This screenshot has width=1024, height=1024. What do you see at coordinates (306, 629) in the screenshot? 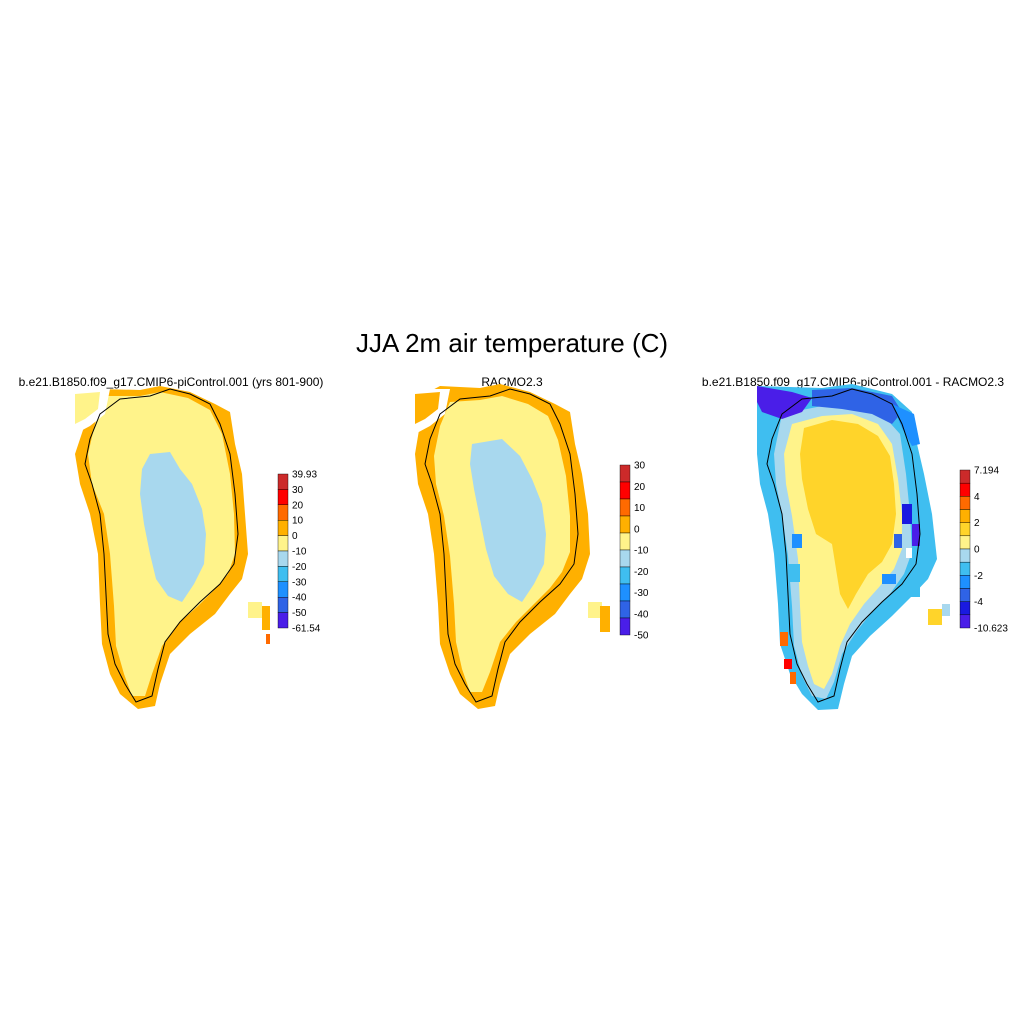
I see `colorbar-label: -61.54` at bounding box center [306, 629].